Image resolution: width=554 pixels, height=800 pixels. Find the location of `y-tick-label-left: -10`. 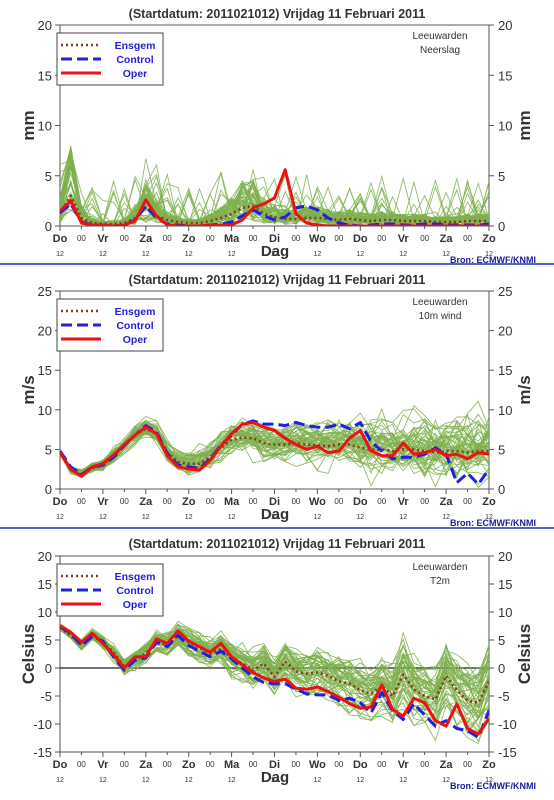

y-tick-label-left: -10 is located at coordinates (42, 724).